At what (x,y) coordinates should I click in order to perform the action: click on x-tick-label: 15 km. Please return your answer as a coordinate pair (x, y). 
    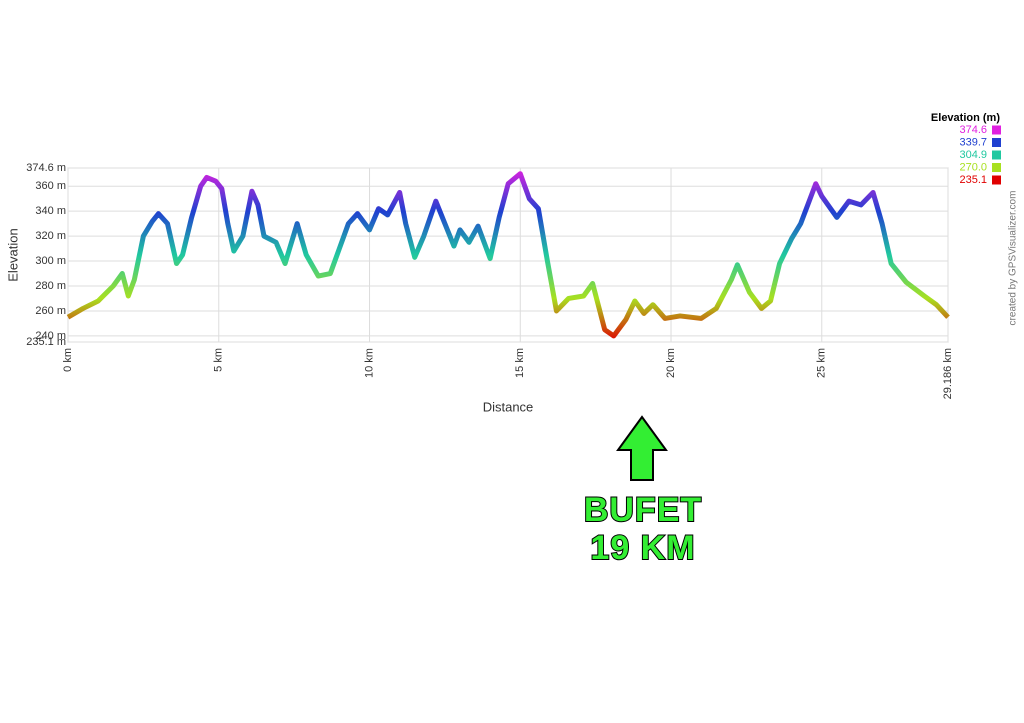
    Looking at the image, I should click on (520, 363).